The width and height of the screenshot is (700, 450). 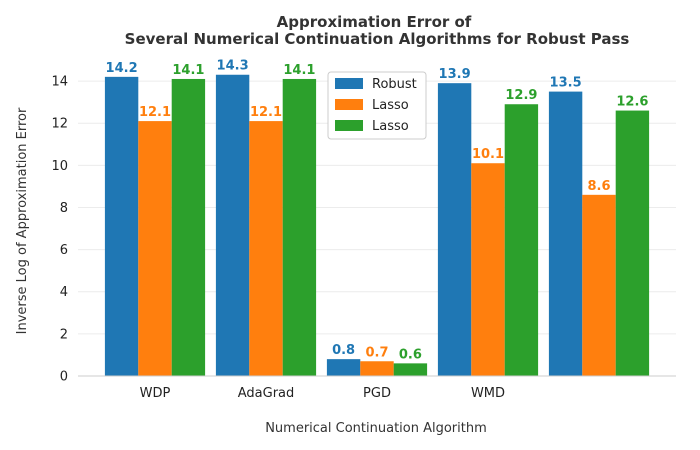 I want to click on data-label-s0-c3: 13.9, so click(x=455, y=74).